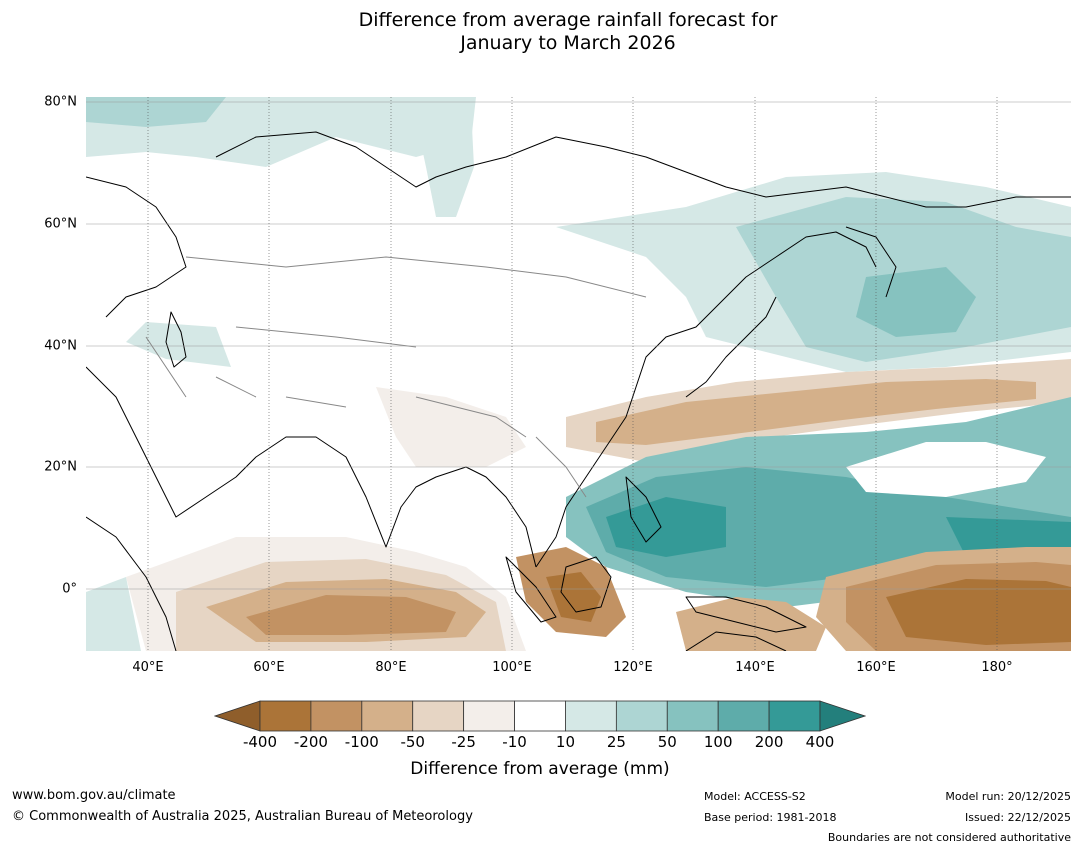 This screenshot has height=850, width=1081. I want to click on anomaly-region-central-pacific-light, so click(946, 469).